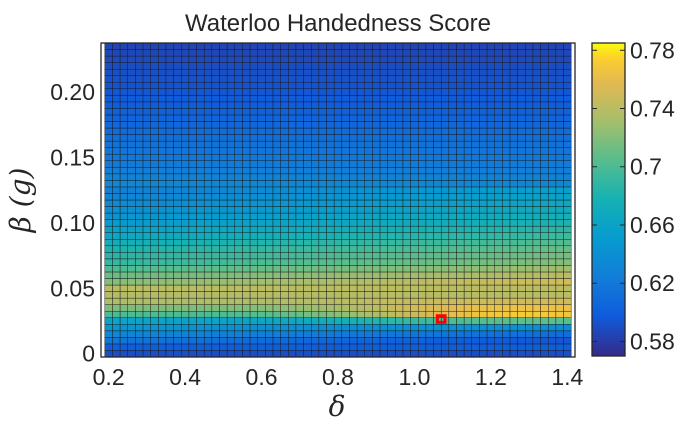  Describe the element at coordinates (652, 109) in the screenshot. I see `colorbar-tick-label: 0.74` at that location.